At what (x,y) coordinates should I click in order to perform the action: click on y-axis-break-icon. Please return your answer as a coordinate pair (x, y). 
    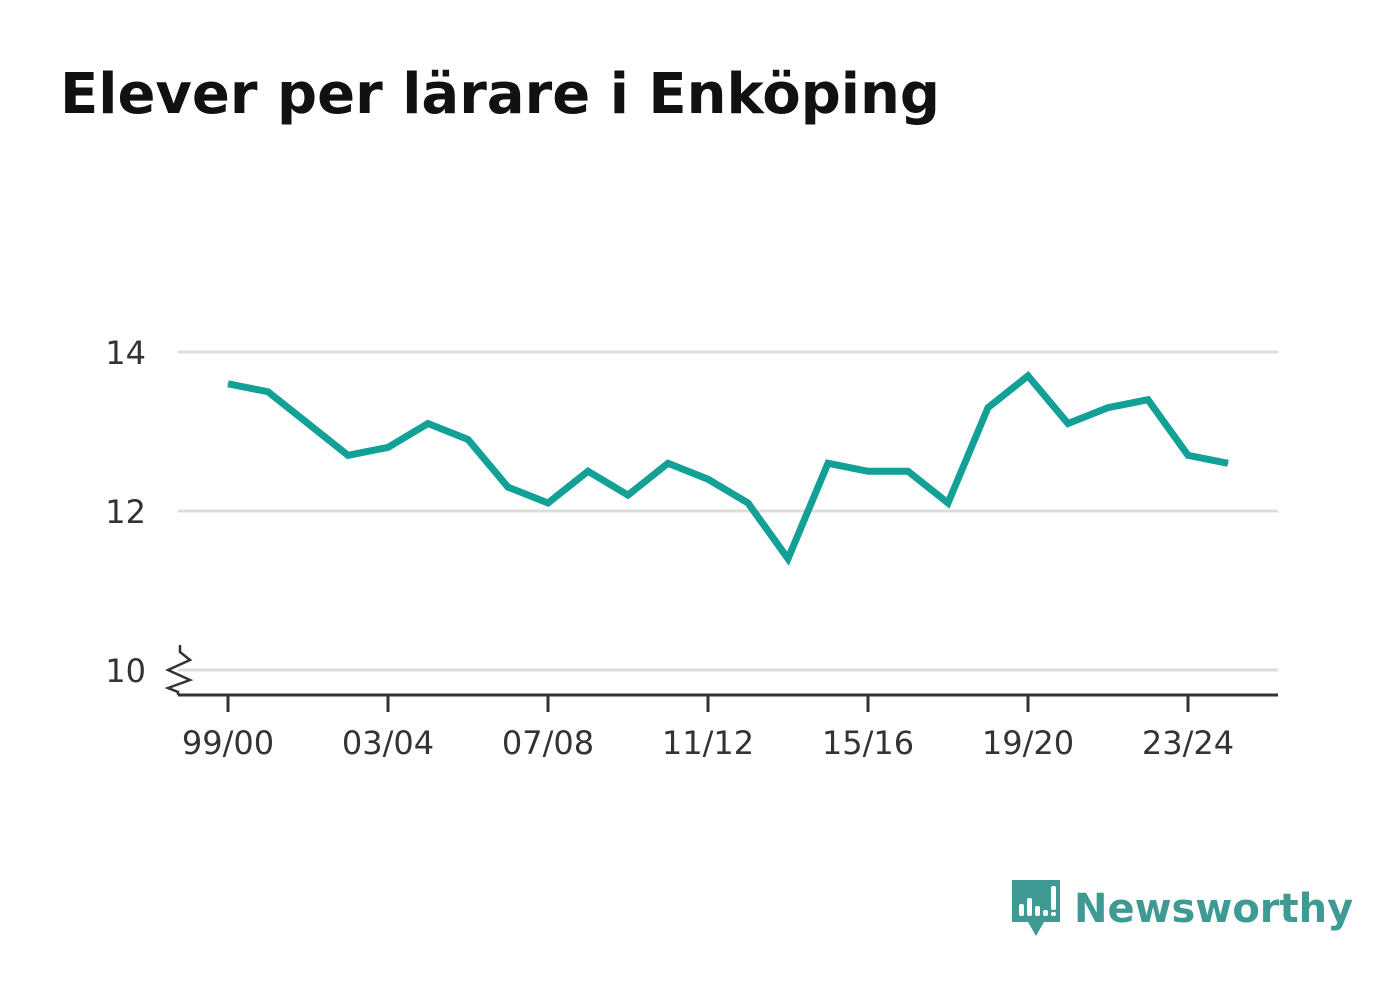
    Looking at the image, I should click on (179, 670).